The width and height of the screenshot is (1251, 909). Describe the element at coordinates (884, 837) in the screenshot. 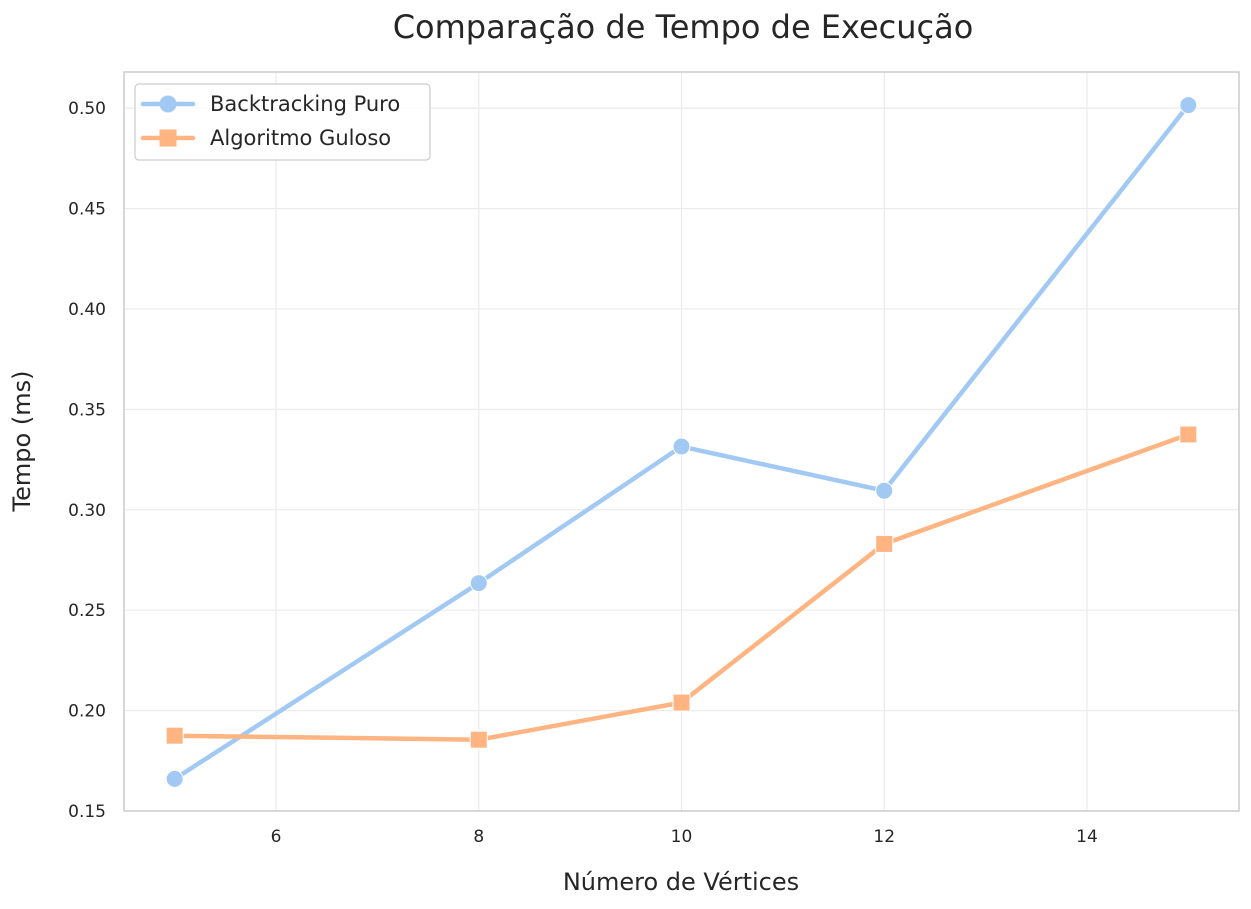

I see `x-tick-label: 12` at that location.